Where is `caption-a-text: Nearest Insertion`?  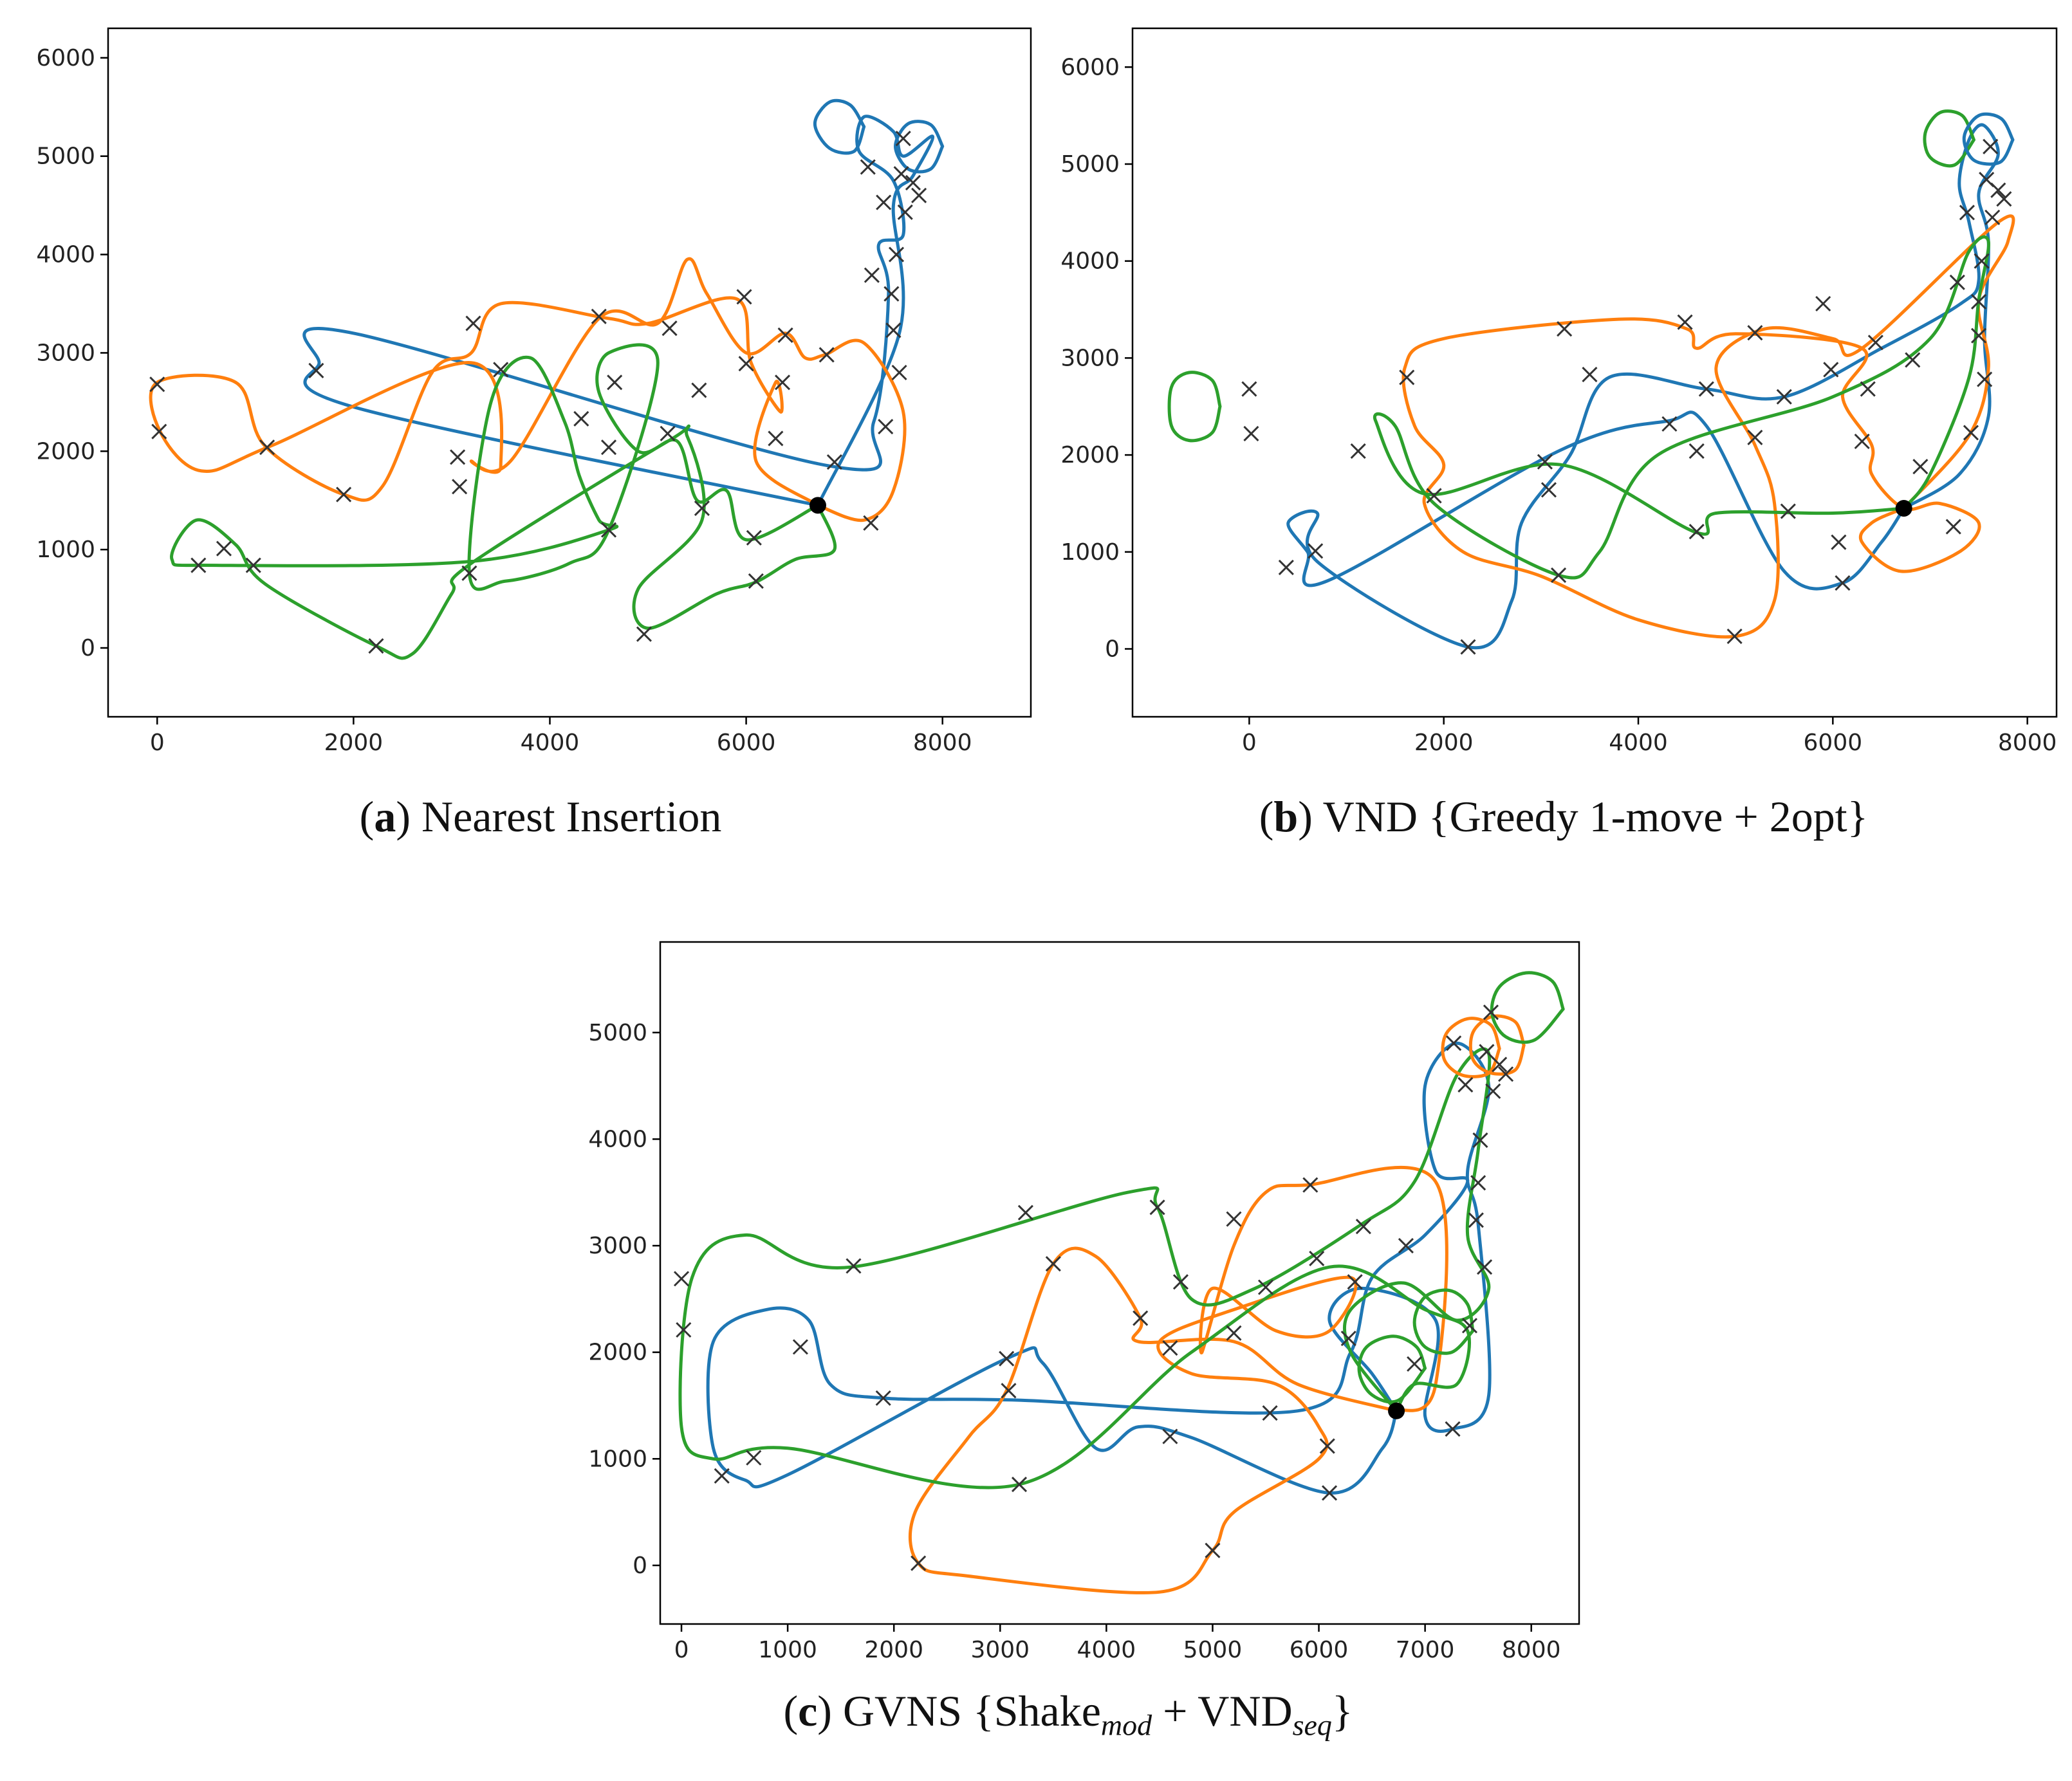 caption-a-text: Nearest Insertion is located at coordinates (571, 816).